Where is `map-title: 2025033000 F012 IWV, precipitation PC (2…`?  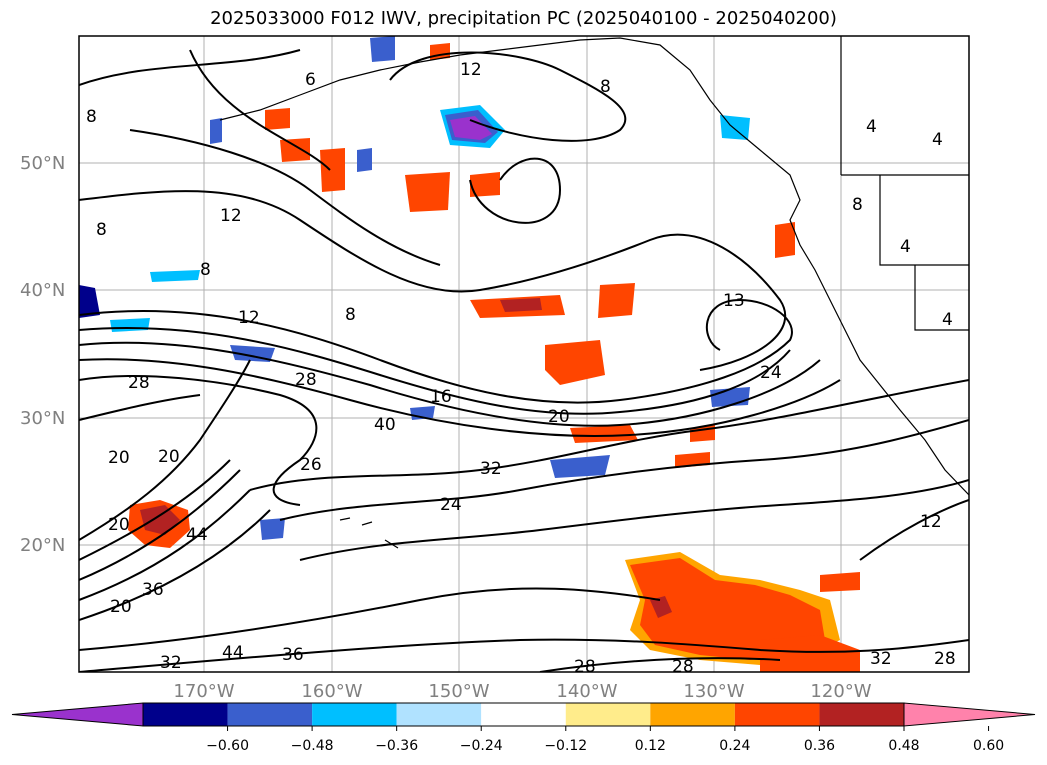 map-title: 2025033000 F012 IWV, precipitation PC (2… is located at coordinates (523, 18).